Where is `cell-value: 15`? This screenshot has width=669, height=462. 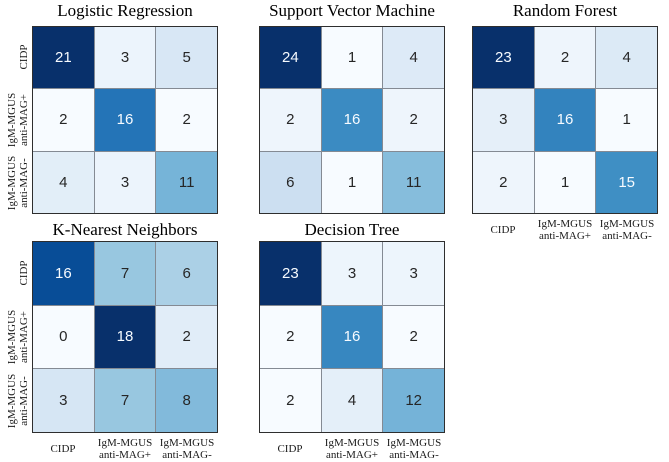 cell-value: 15 is located at coordinates (626, 182).